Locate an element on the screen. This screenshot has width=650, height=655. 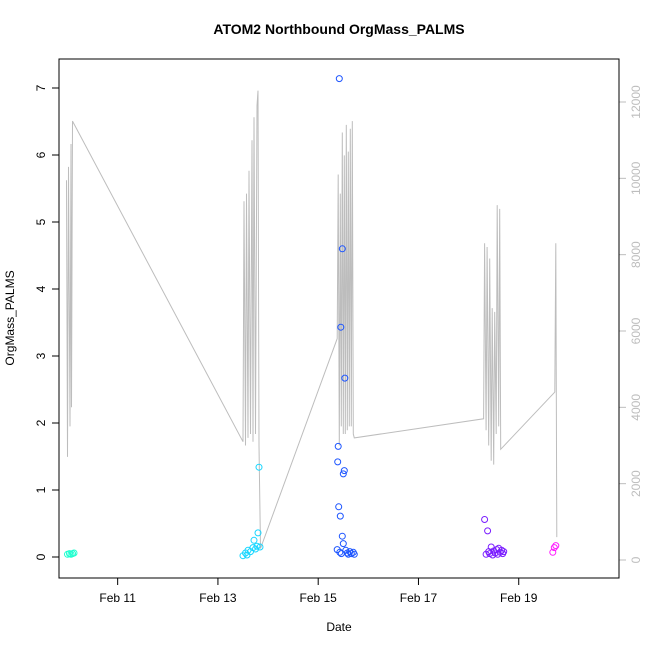
chart-title: ATOM2 Northbound OrgMass_PALMS is located at coordinates (338, 29).